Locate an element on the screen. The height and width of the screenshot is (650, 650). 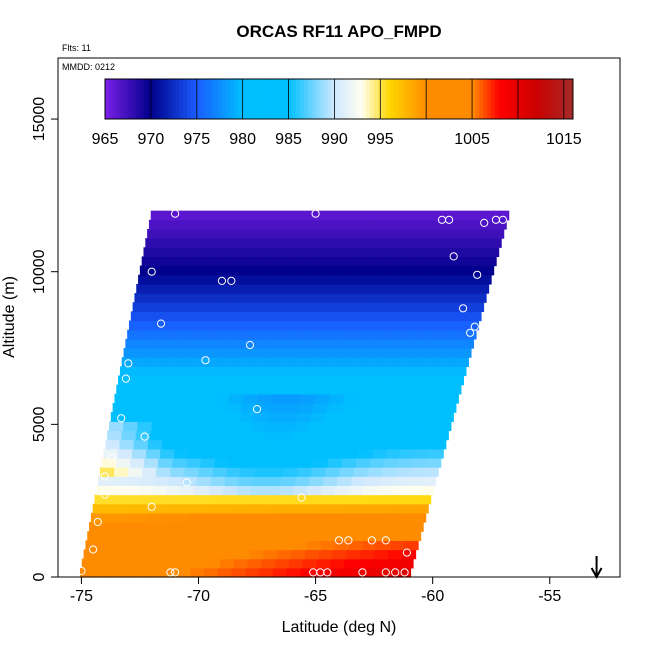
colorbar-tick-label: 990 is located at coordinates (334, 139).